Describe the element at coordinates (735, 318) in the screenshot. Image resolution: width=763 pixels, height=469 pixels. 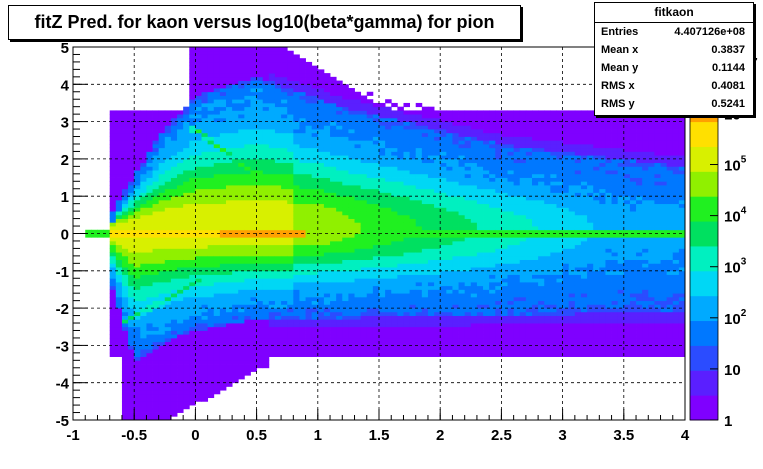
I see `z-tick-label: 10²` at that location.